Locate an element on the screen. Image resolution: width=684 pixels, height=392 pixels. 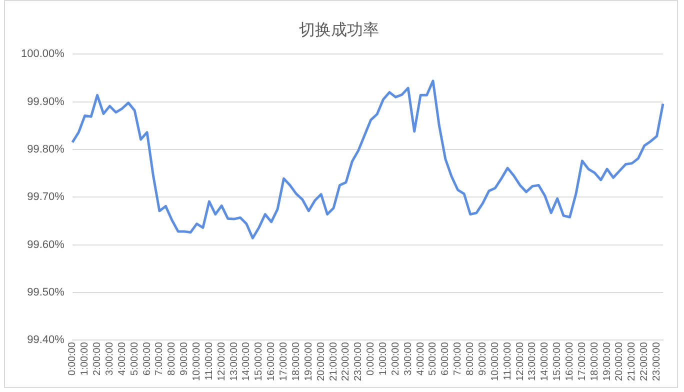
y-tick-label: 99.50% is located at coordinates (46, 292).